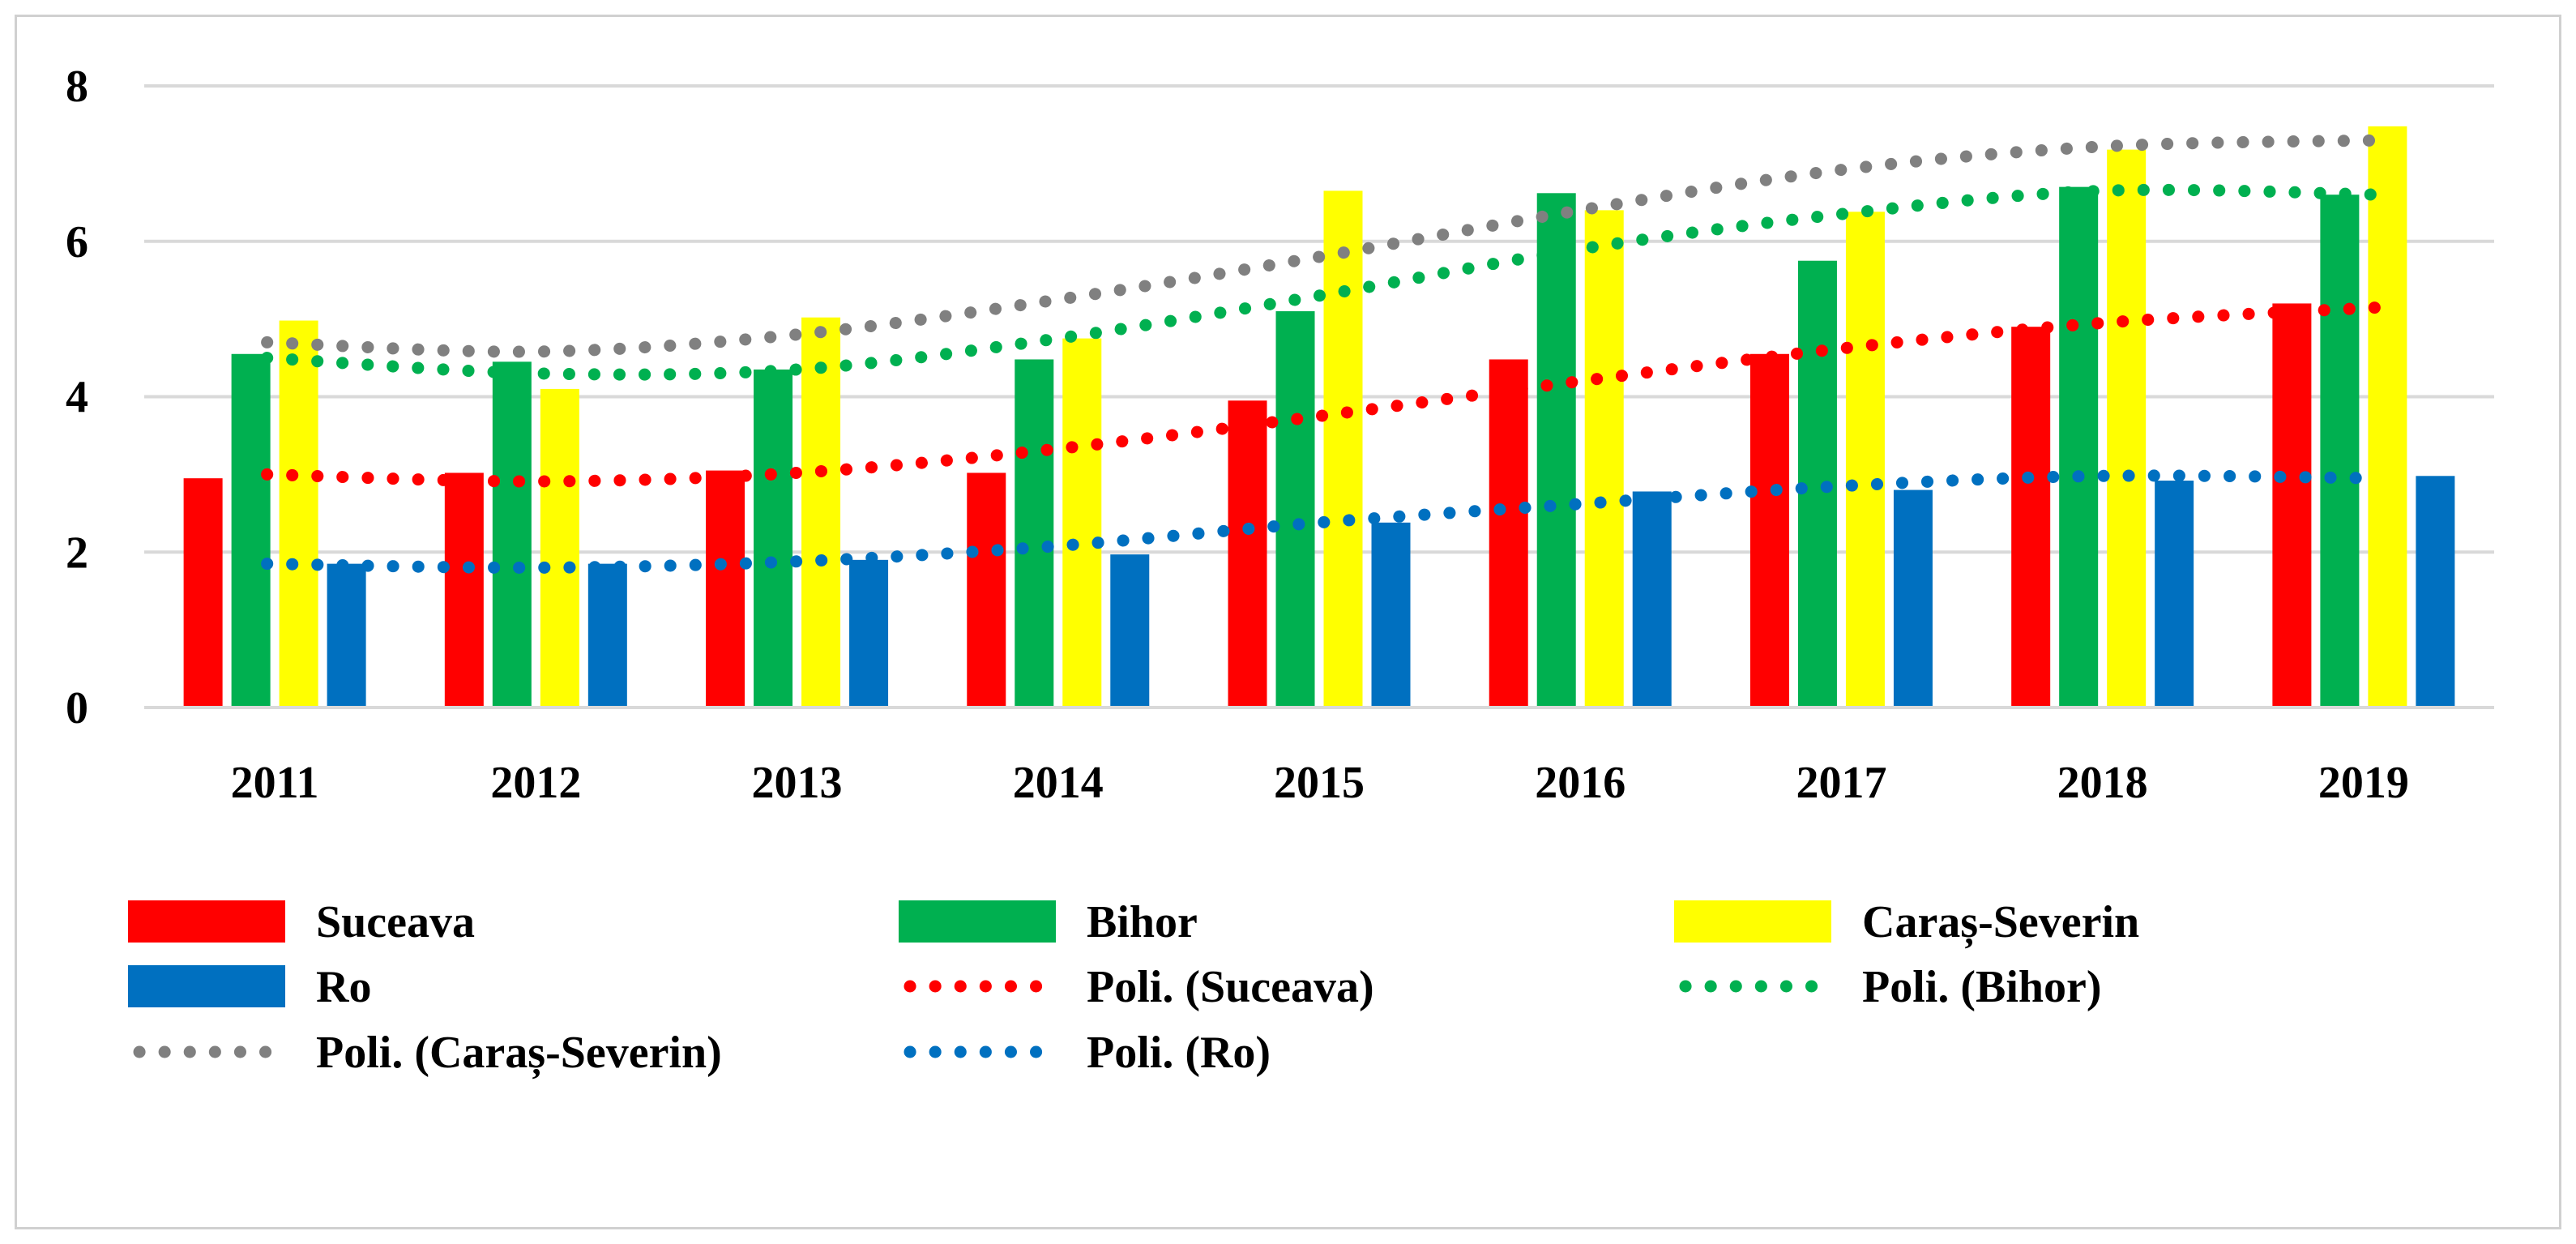  What do you see at coordinates (2079, 446) in the screenshot?
I see `bar-bihor-2018` at bounding box center [2079, 446].